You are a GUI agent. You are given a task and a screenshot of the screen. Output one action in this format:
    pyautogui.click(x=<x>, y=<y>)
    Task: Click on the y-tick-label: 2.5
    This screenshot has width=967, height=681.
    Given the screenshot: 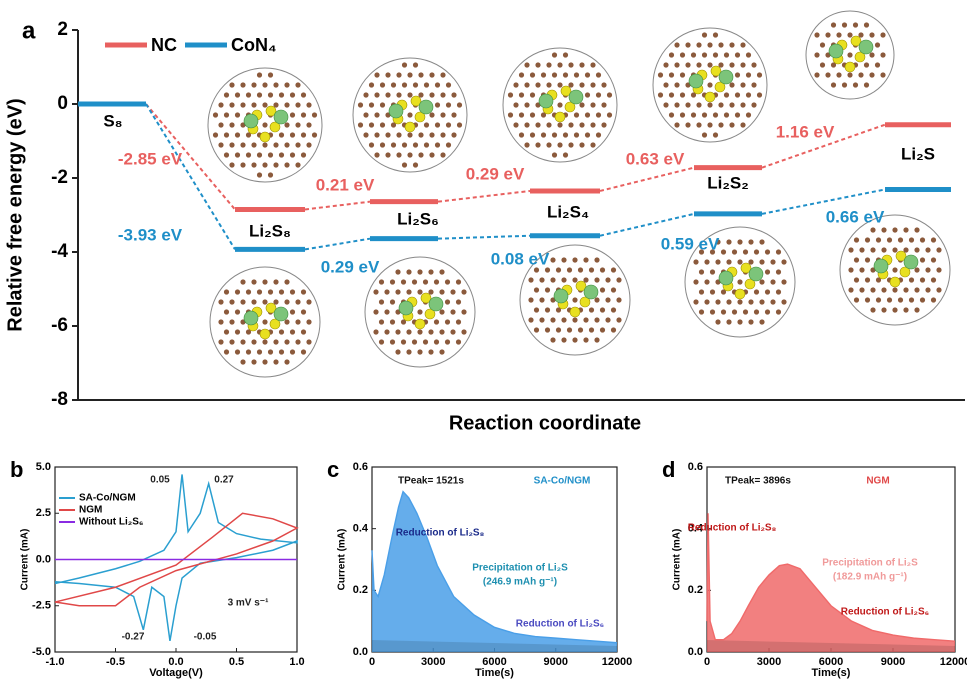 What is the action you would take?
    pyautogui.click(x=43, y=513)
    